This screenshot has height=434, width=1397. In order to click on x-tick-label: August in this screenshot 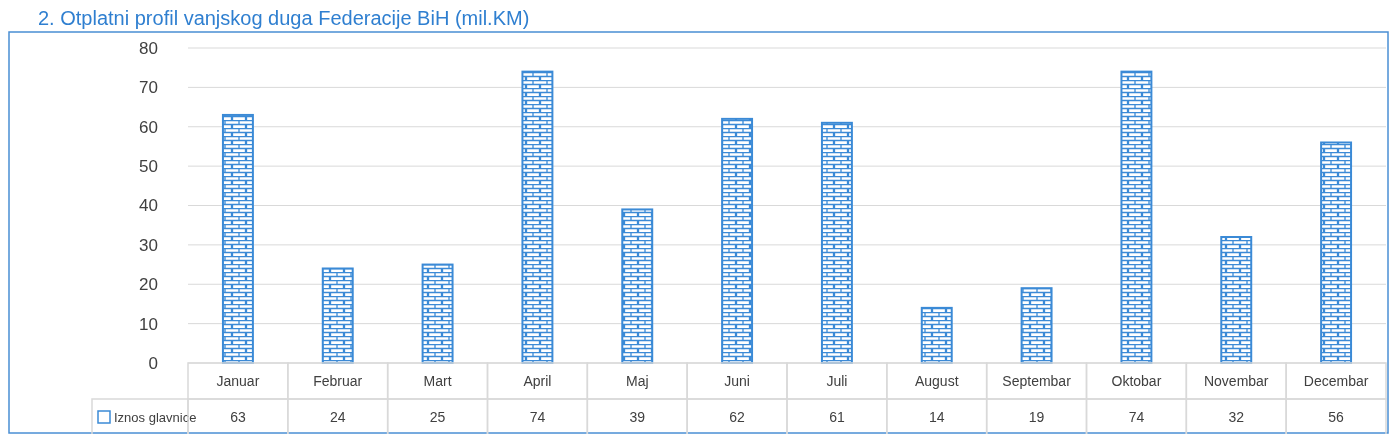, I will do `click(936, 380)`.